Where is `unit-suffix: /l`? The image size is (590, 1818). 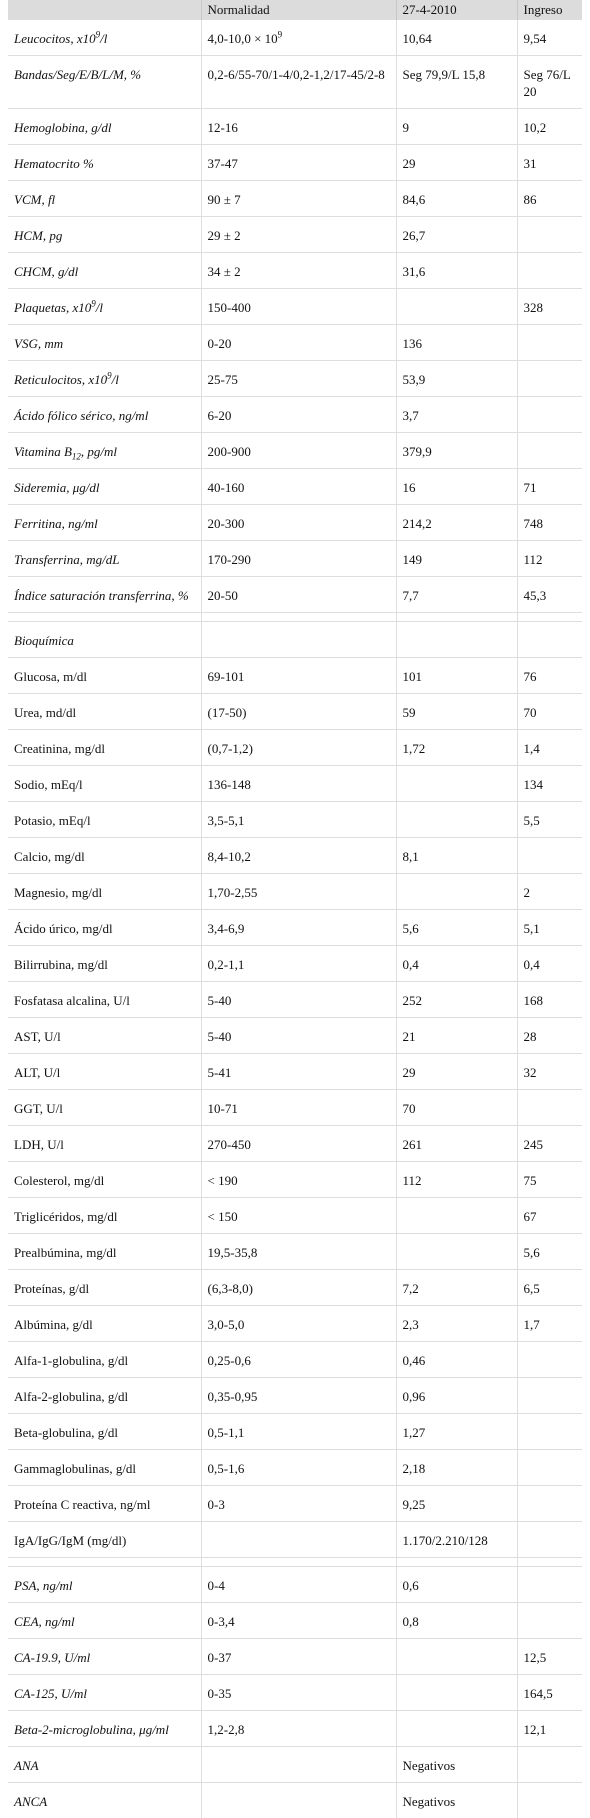 unit-suffix: /l is located at coordinates (103, 38).